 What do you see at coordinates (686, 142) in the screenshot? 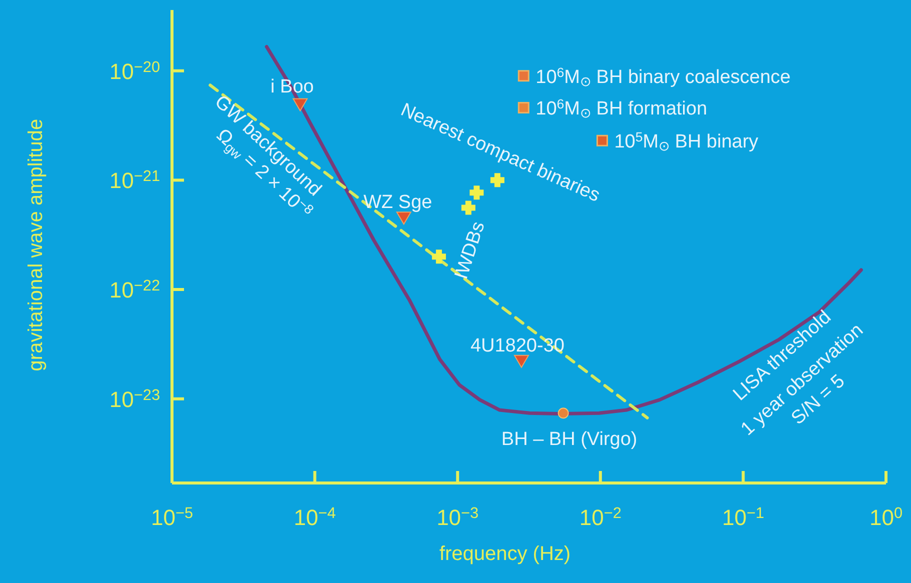
I see `series-label: 10$^{5}$M$_{⊙}$ BH binary` at bounding box center [686, 142].